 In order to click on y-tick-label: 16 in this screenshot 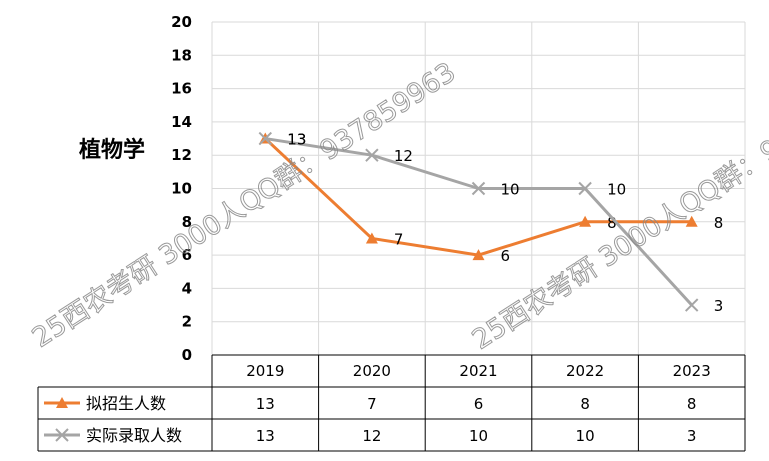, I will do `click(181, 89)`.